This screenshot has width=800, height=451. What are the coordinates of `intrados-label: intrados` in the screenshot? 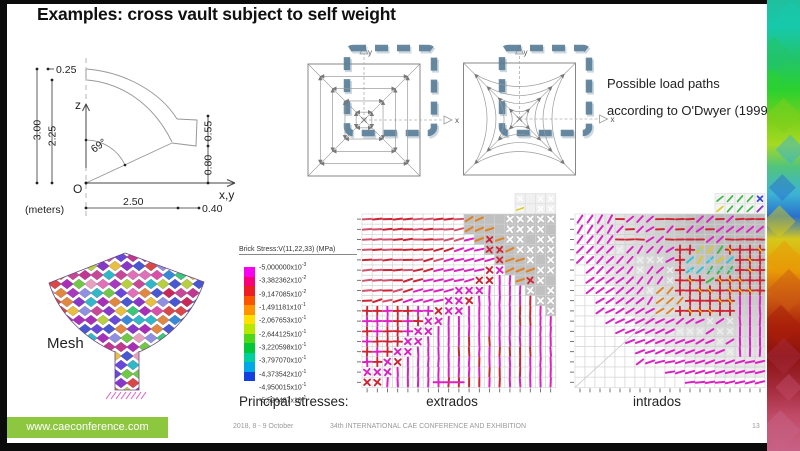 It's located at (657, 401).